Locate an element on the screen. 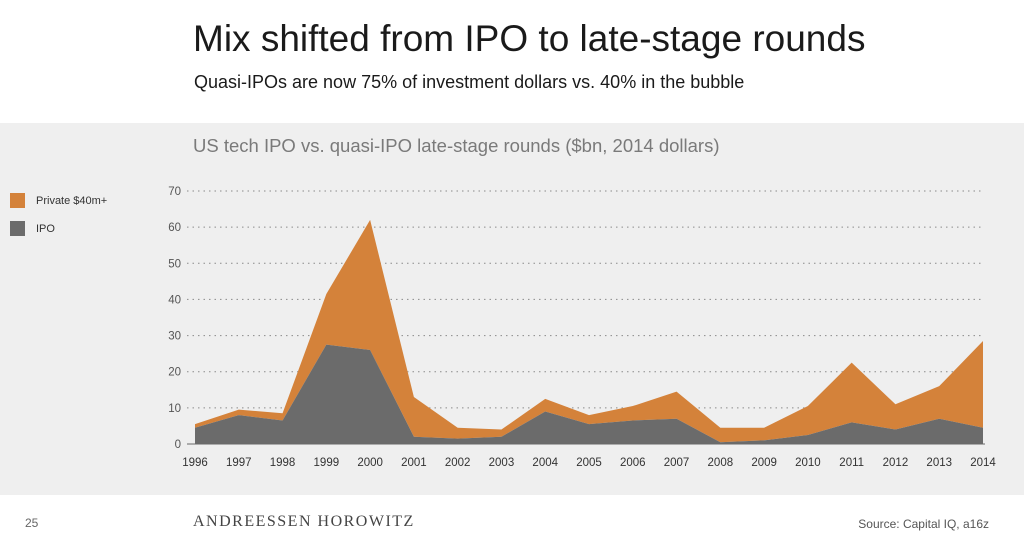 Image resolution: width=1024 pixels, height=535 pixels. legend-label-ipo: IPO is located at coordinates (45, 228).